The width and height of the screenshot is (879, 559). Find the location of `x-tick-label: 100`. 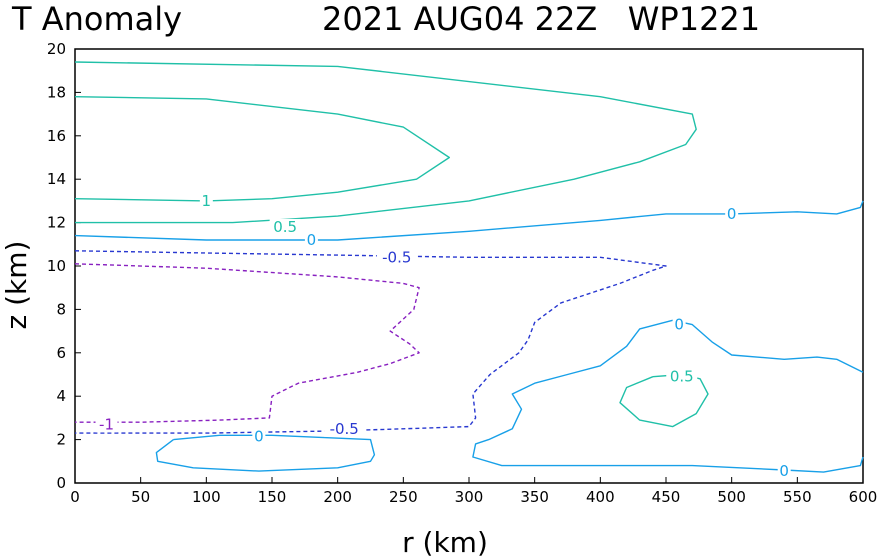

x-tick-label: 100 is located at coordinates (206, 497).